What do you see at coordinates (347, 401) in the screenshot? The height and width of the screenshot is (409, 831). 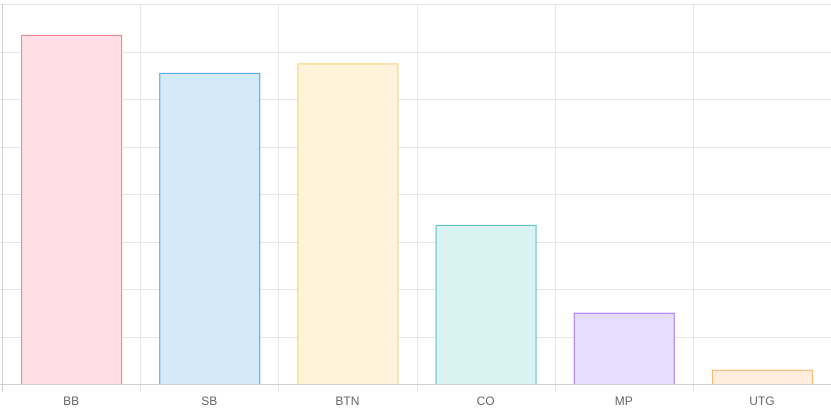 I see `x-tick-label: BTN` at bounding box center [347, 401].